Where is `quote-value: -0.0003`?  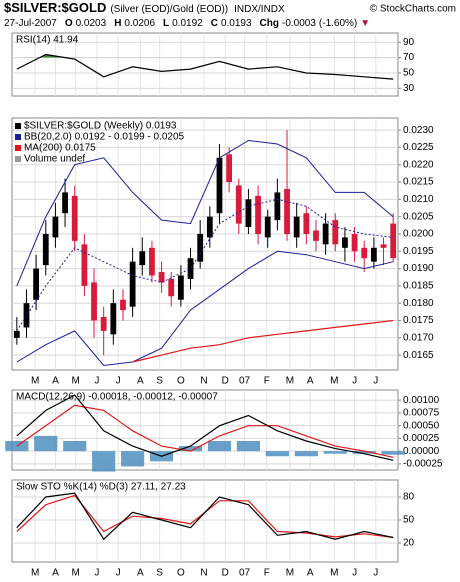
quote-value: -0.0003 is located at coordinates (299, 23).